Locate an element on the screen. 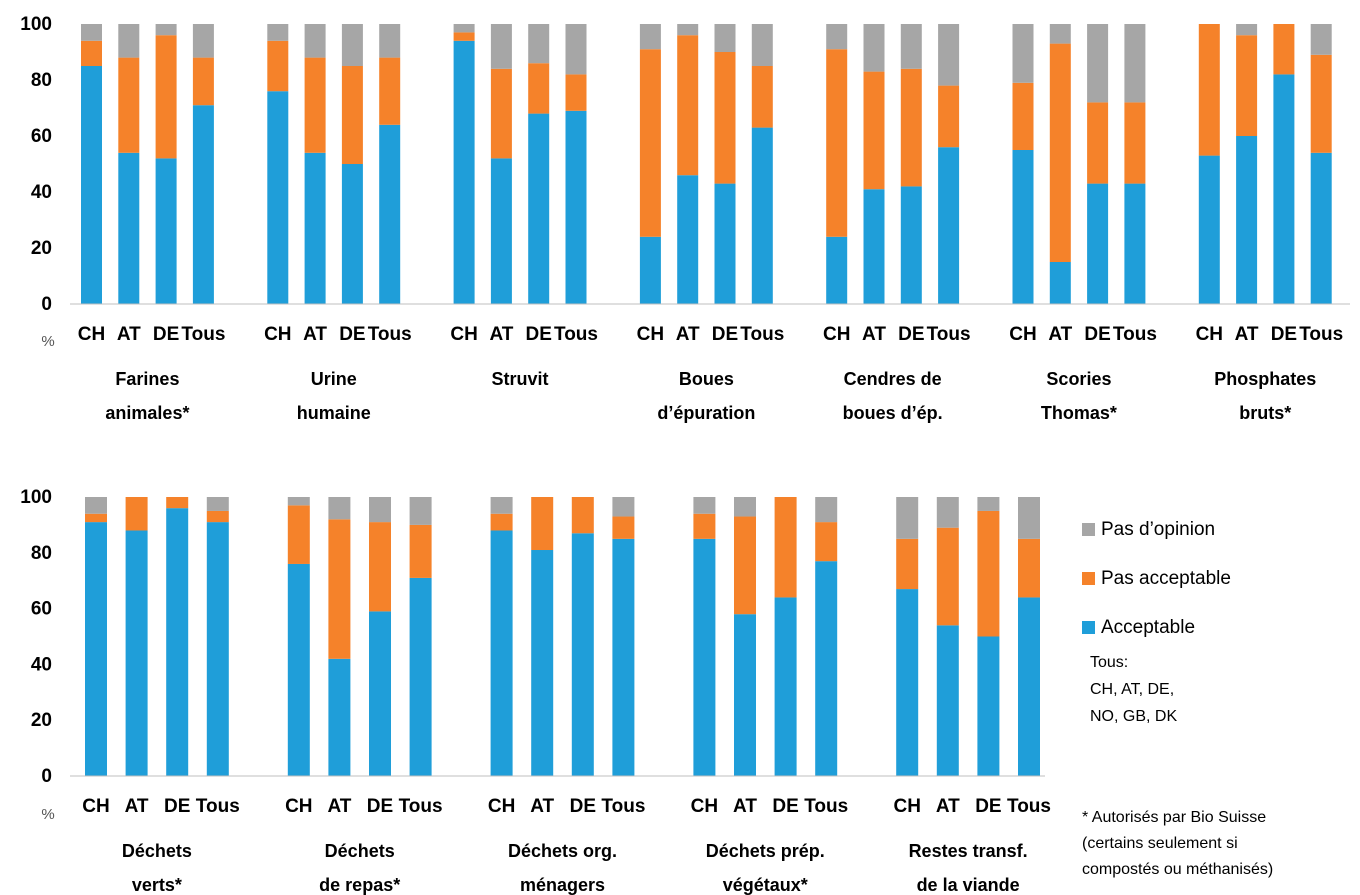 This screenshot has width=1360, height=895. footnote-line: compostés ou méthanisés) is located at coordinates (1178, 869).